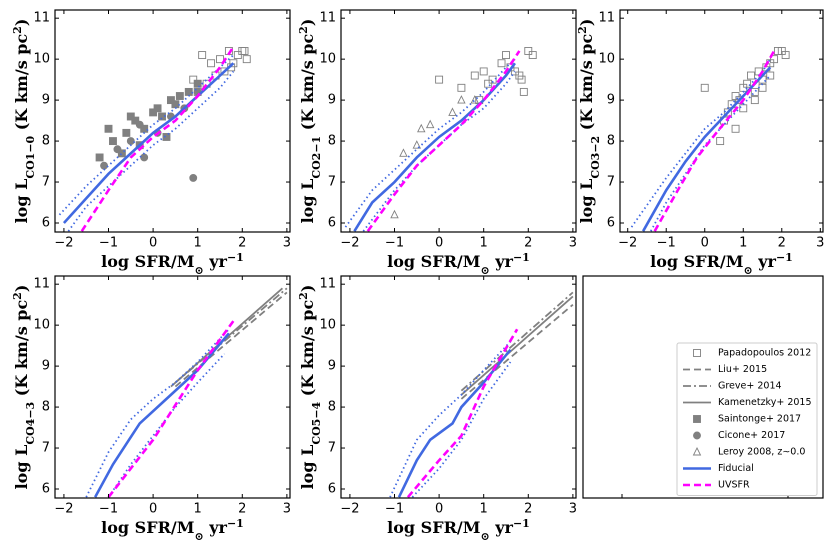 Image resolution: width=830 pixels, height=554 pixels. What do you see at coordinates (41, 284) in the screenshot?
I see `y-tick-label: 11` at bounding box center [41, 284].